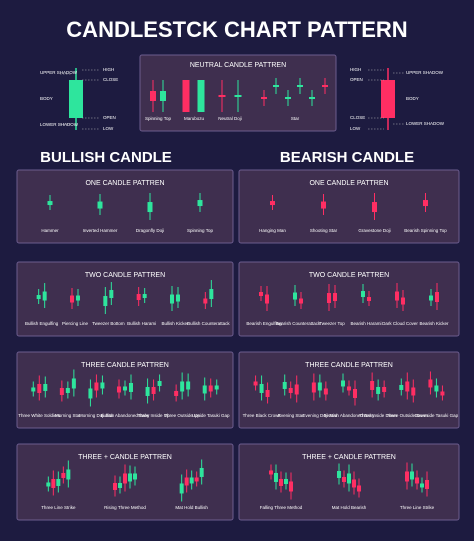 This screenshot has width=474, height=541. I want to click on pattern-label: Shooting Star, so click(324, 230).